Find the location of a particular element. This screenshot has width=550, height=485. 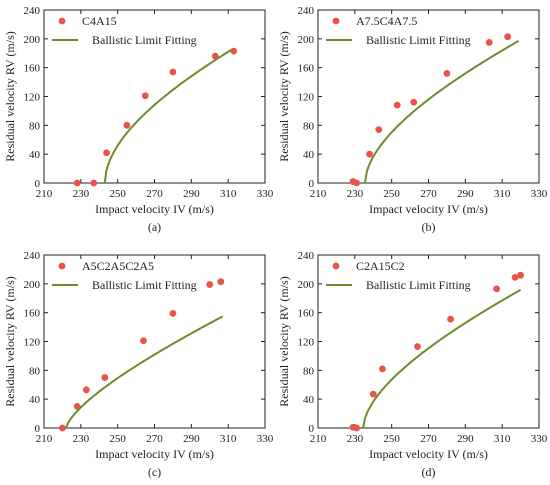

panel-label: (b) is located at coordinates (429, 227).